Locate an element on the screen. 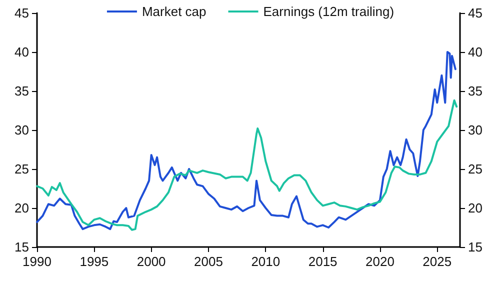  y-tick-label: 45 is located at coordinates (21, 13).